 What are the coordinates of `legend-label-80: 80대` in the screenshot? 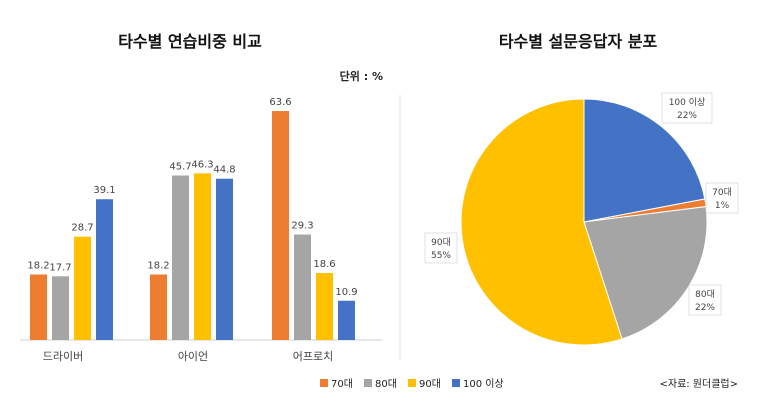 It's located at (386, 384).